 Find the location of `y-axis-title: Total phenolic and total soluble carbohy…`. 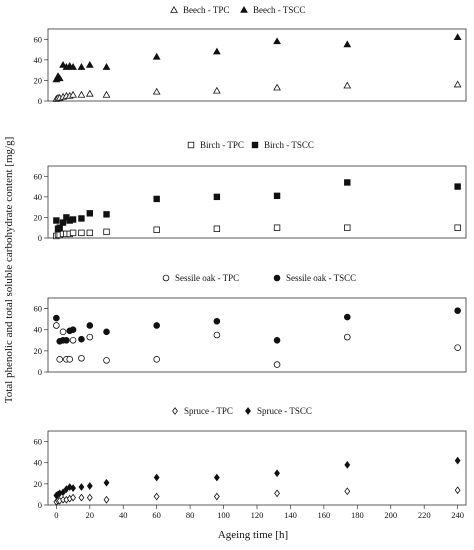

y-axis-title: Total phenolic and total soluble carbohy… is located at coordinates (9, 270).